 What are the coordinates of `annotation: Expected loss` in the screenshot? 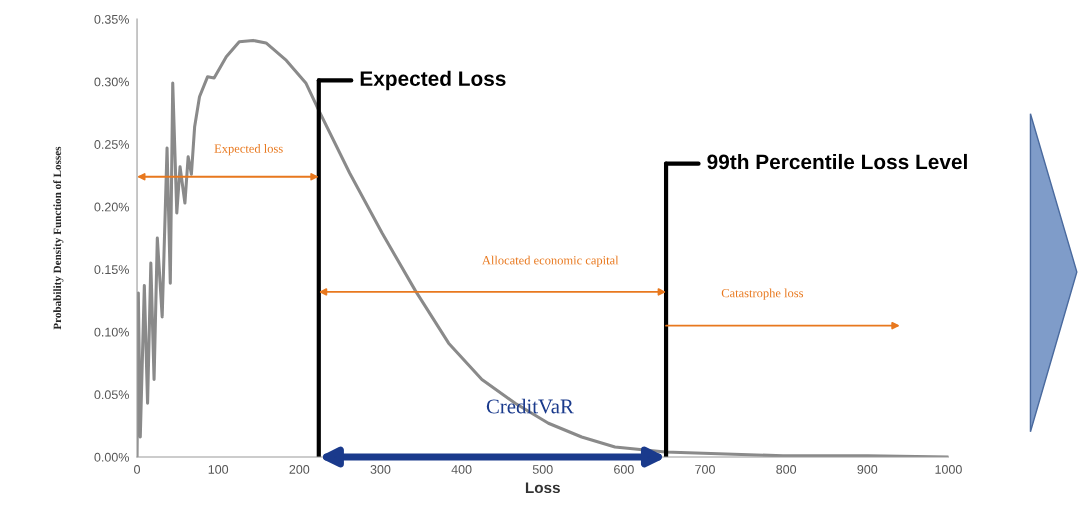 It's located at (248, 150).